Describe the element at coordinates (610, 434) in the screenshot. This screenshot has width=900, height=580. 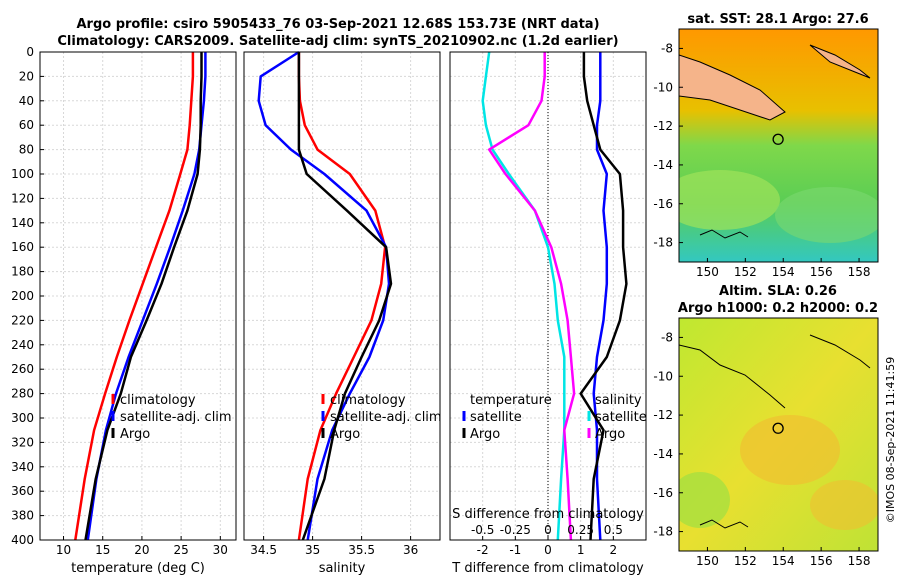
I see `legend-s-label: Argo` at that location.